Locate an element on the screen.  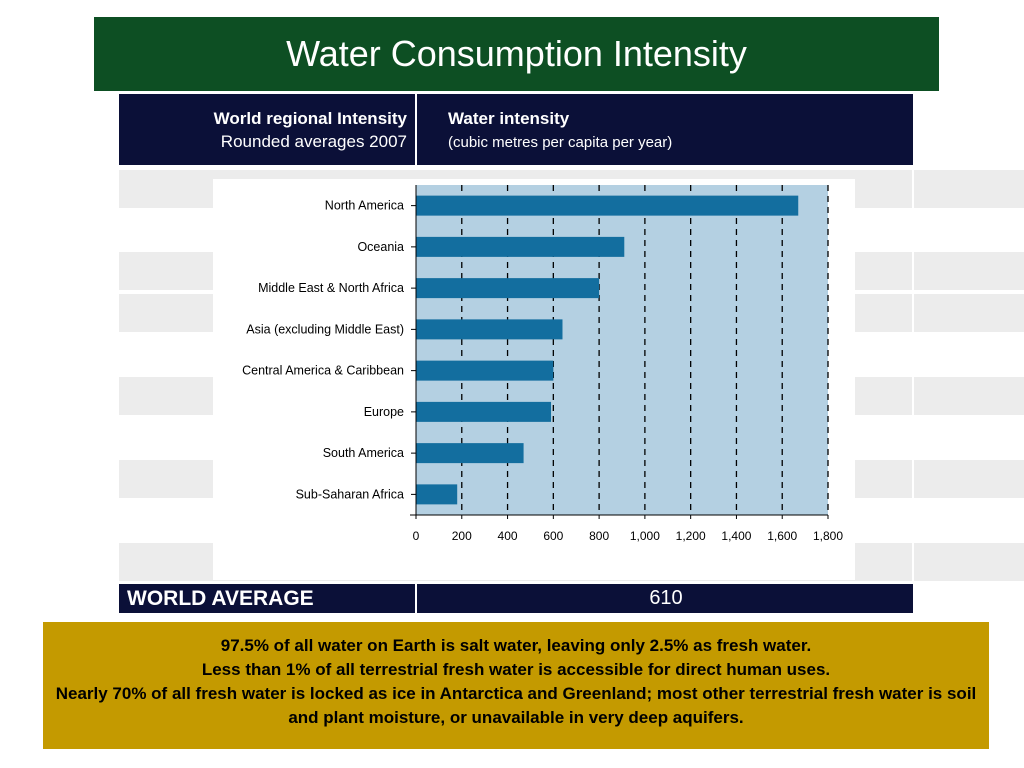
x-tick-label: 800 is located at coordinates (599, 536).